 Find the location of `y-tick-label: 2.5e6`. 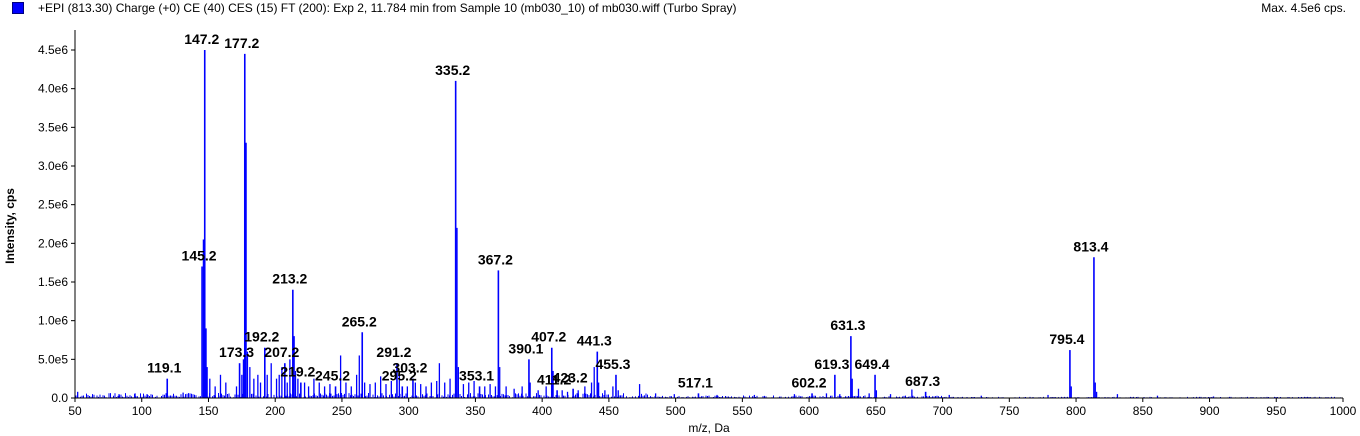

y-tick-label: 2.5e6 is located at coordinates (53, 205).